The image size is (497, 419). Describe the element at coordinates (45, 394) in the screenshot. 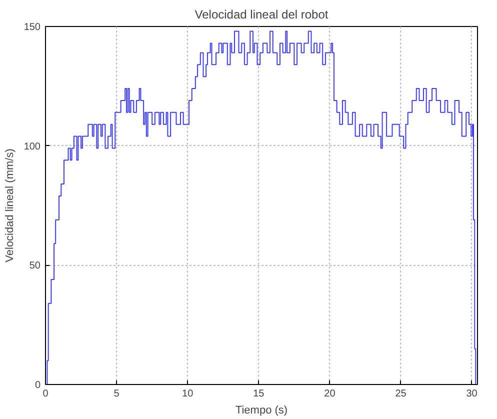

I see `x-tick-label: 0` at that location.